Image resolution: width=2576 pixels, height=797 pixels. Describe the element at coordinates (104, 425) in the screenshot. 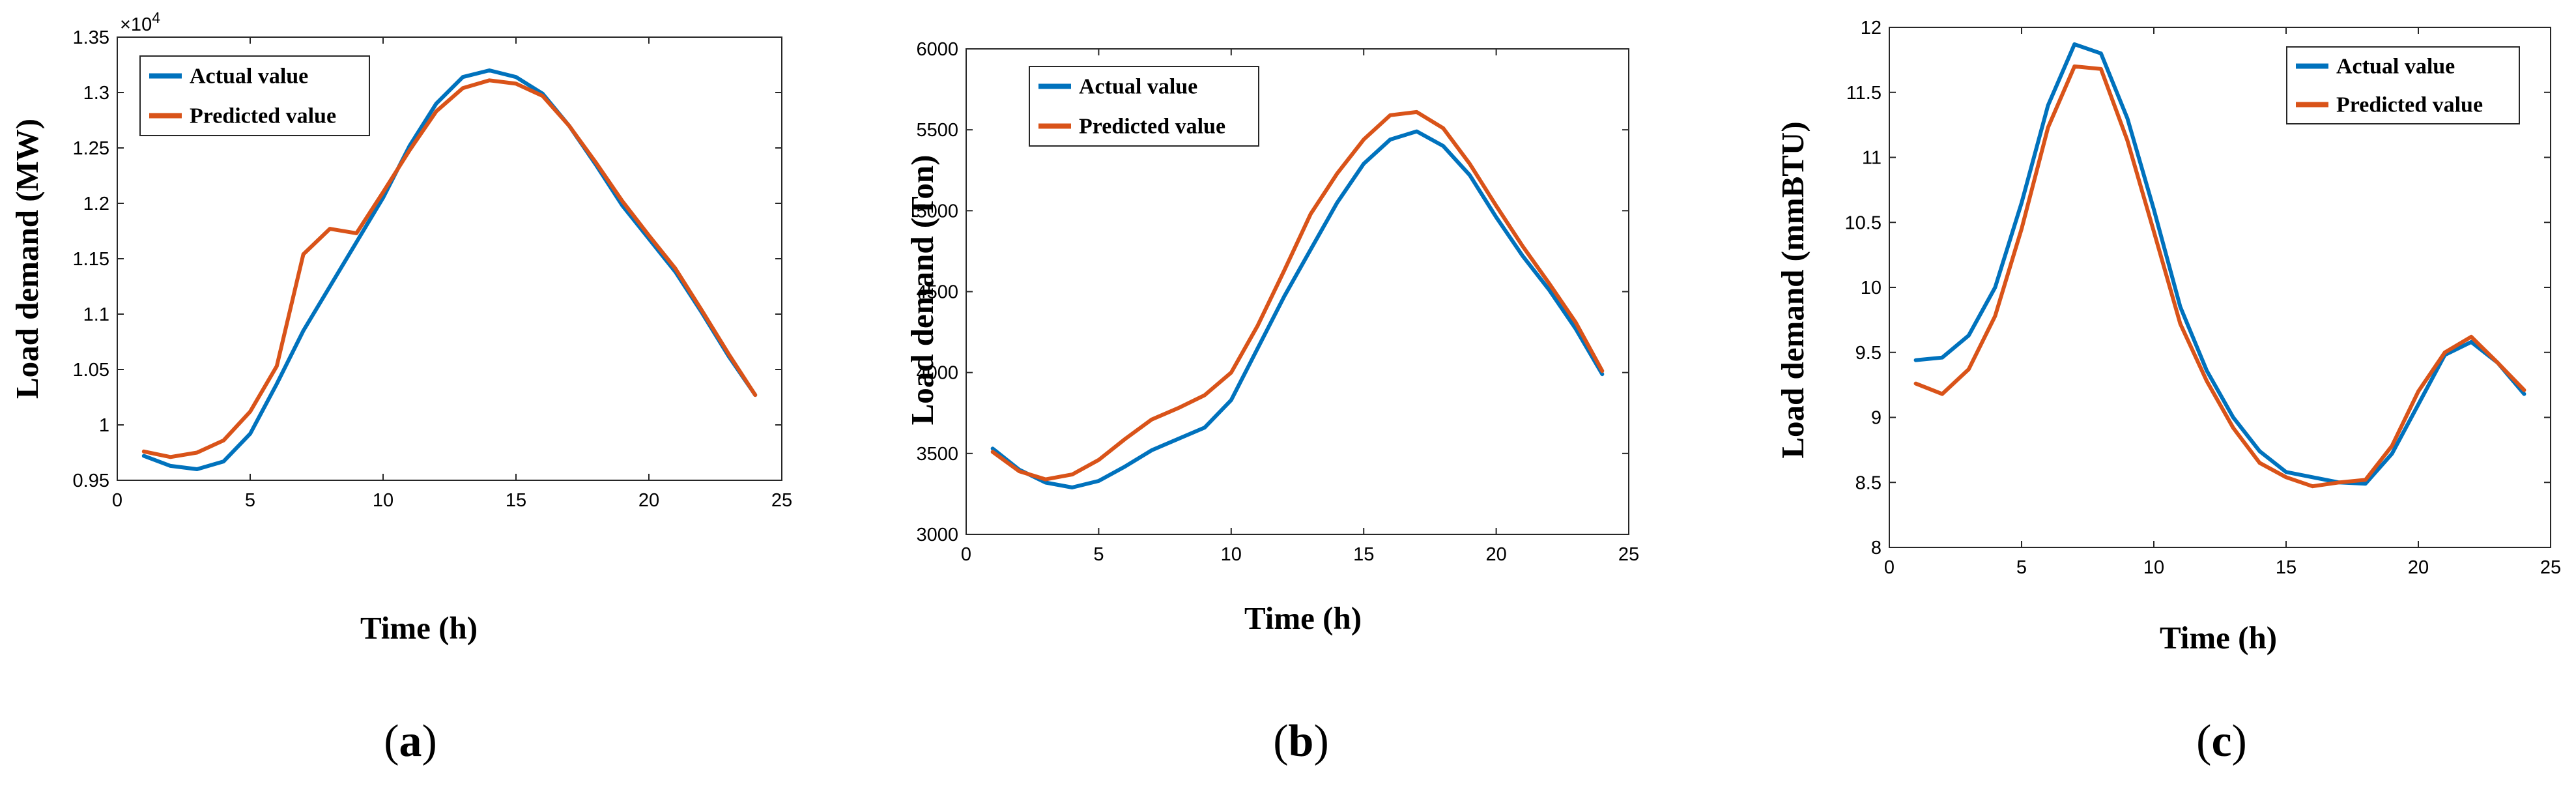

I see `y-tick-label: 1` at that location.